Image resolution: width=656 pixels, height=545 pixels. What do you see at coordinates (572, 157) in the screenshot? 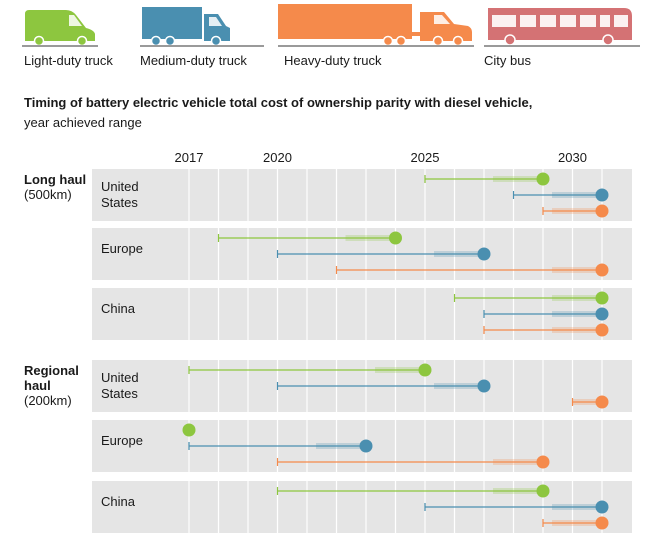
I see `x-tick-2030: 2030` at bounding box center [572, 157].